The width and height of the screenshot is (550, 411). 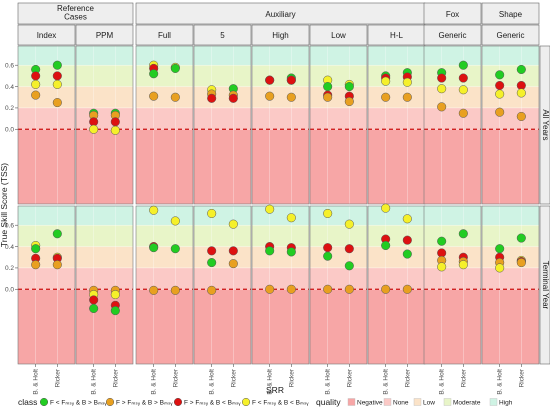 I want to click on y-tick-label: 0.0, so click(x=9, y=130).